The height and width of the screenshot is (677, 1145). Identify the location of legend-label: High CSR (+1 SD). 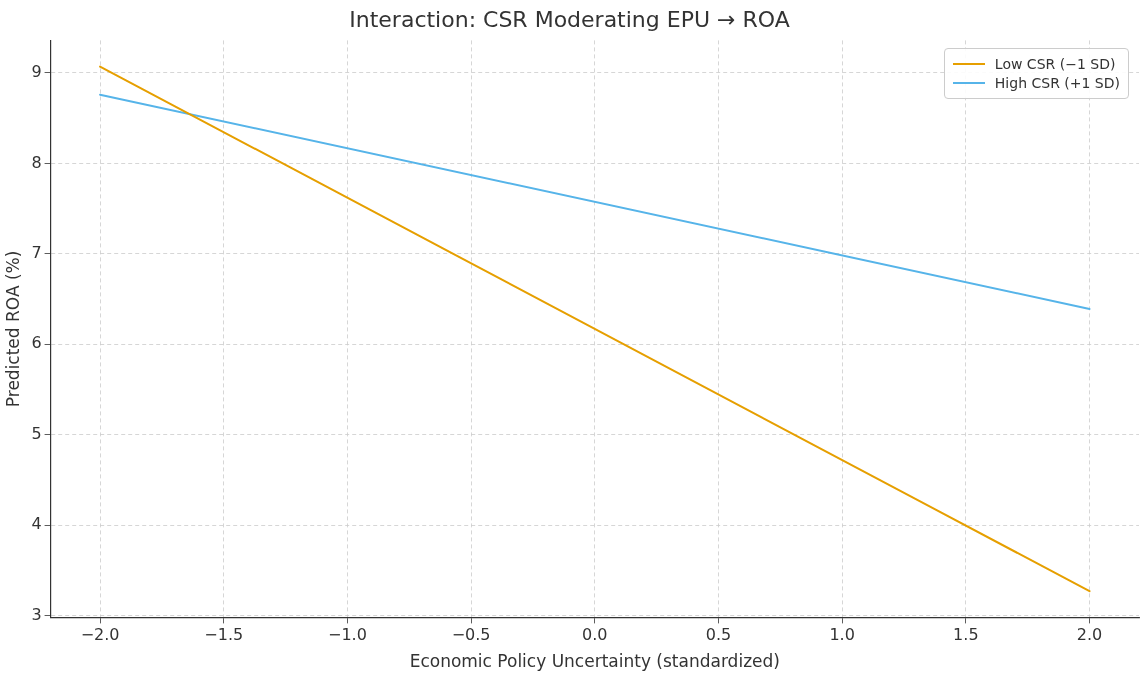
(1057, 83).